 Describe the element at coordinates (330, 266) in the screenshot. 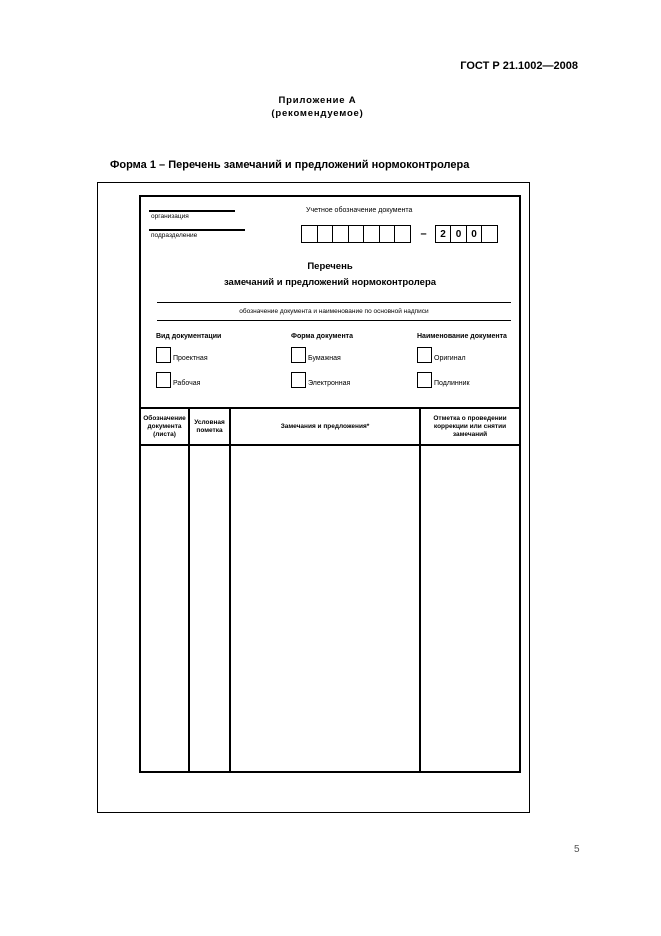

I see `form-title-line1: Перечень` at that location.